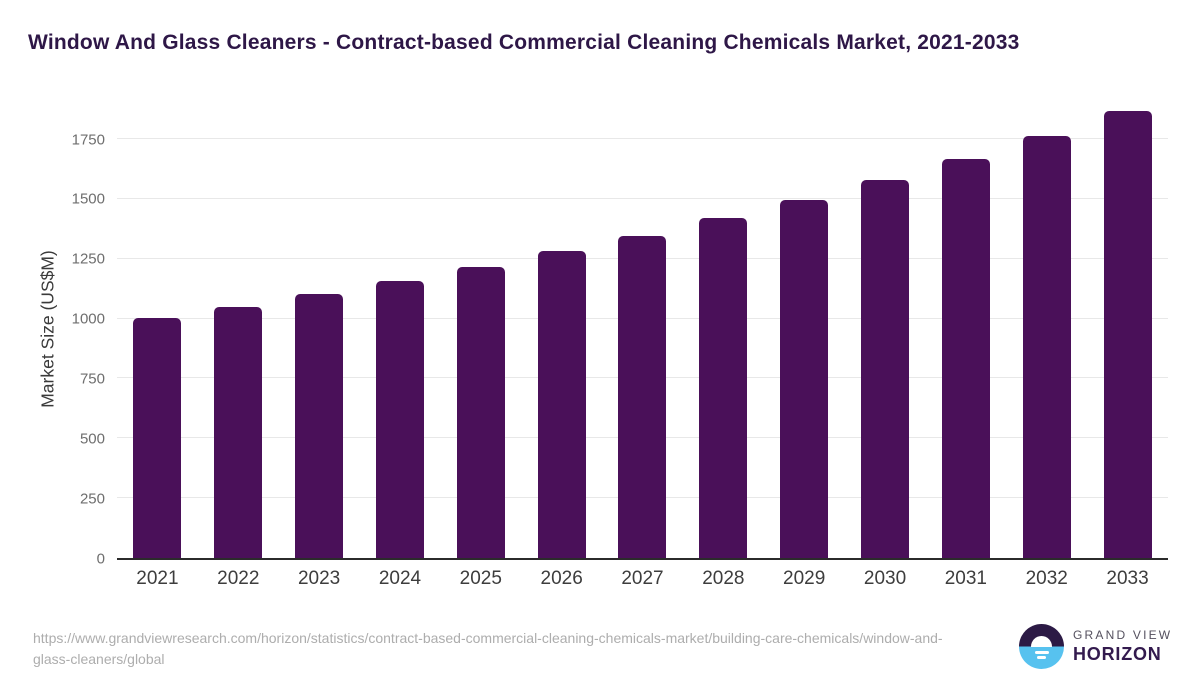 Image resolution: width=1200 pixels, height=675 pixels. Describe the element at coordinates (92, 499) in the screenshot. I see `y-tick-label-250: 250` at that location.